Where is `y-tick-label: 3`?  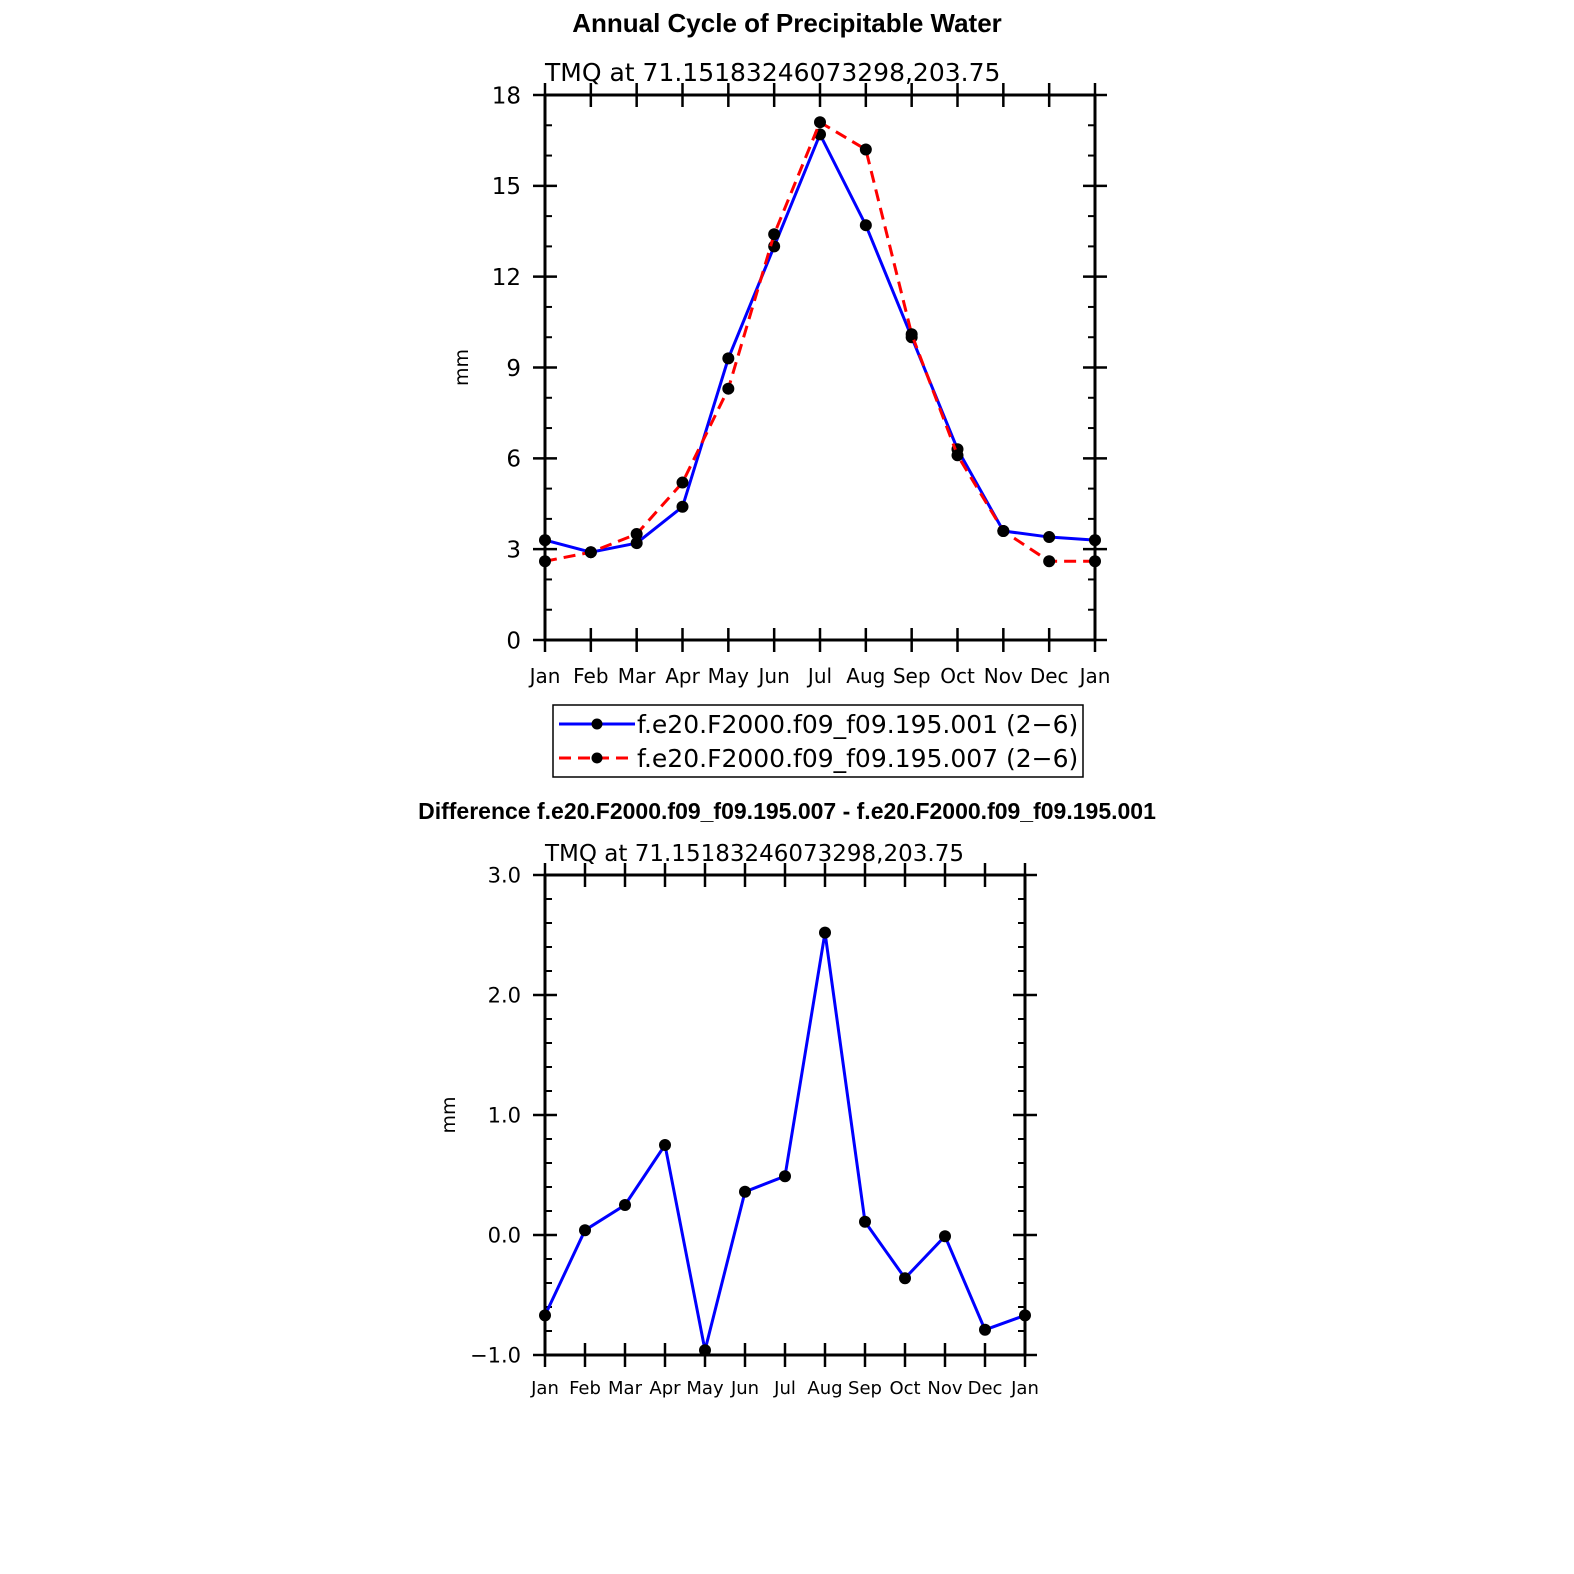
y-tick-label: 3 is located at coordinates (513, 550).